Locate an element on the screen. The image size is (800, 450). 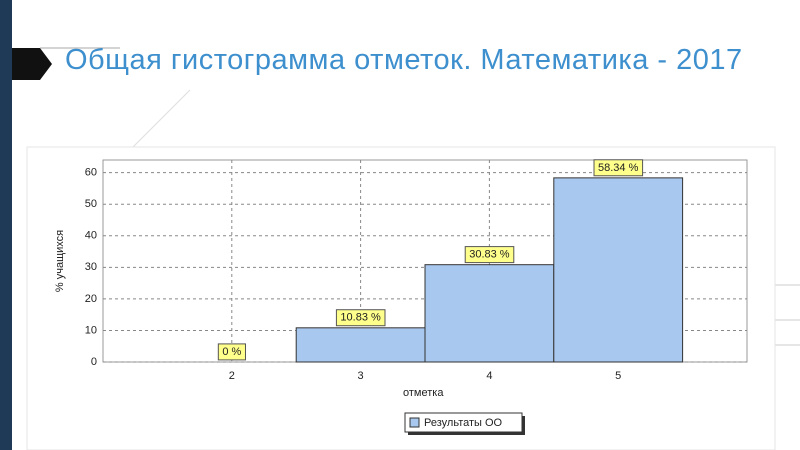
y-tick-label: 30 is located at coordinates (91, 267).